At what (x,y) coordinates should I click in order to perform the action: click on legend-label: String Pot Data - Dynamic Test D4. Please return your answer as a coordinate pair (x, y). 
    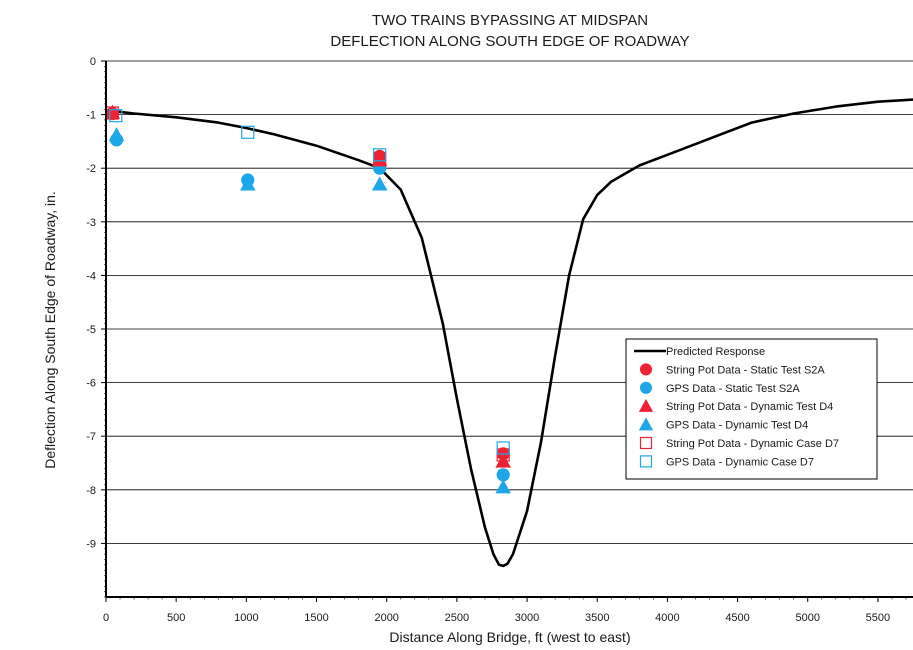
    Looking at the image, I should click on (749, 407).